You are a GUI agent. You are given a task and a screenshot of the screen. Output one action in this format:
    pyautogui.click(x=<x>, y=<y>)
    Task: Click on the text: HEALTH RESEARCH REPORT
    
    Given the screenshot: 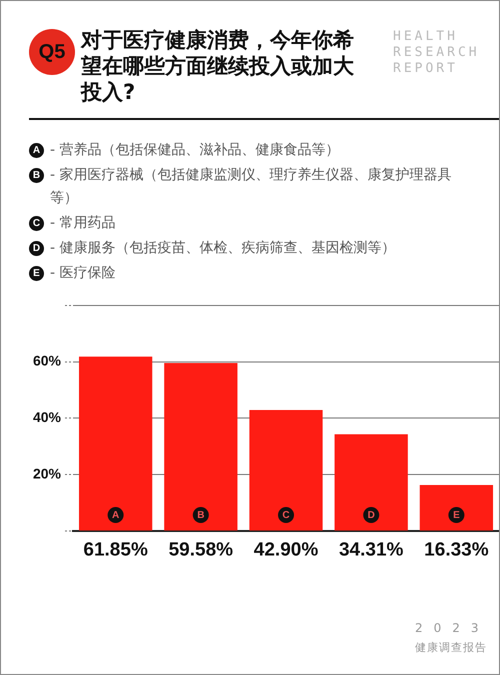 What is the action you would take?
    pyautogui.click(x=436, y=53)
    